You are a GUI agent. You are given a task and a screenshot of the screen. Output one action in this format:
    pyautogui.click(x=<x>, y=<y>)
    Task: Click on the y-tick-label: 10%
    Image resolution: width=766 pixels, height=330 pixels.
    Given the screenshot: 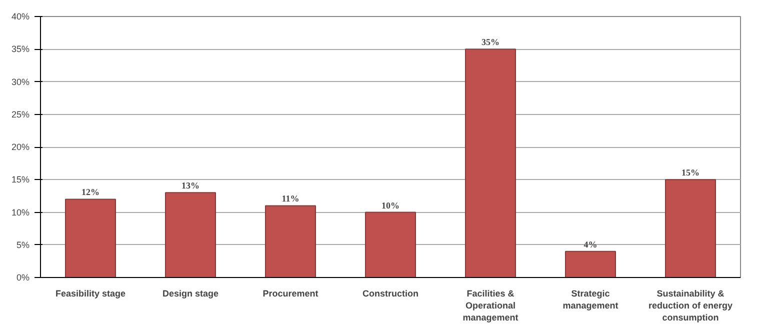 What is the action you would take?
    pyautogui.click(x=20, y=212)
    